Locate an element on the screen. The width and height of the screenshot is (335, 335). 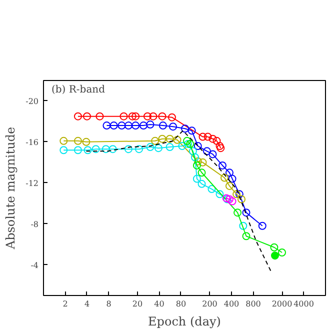
x-tick-label: 4000 is located at coordinates (304, 304).